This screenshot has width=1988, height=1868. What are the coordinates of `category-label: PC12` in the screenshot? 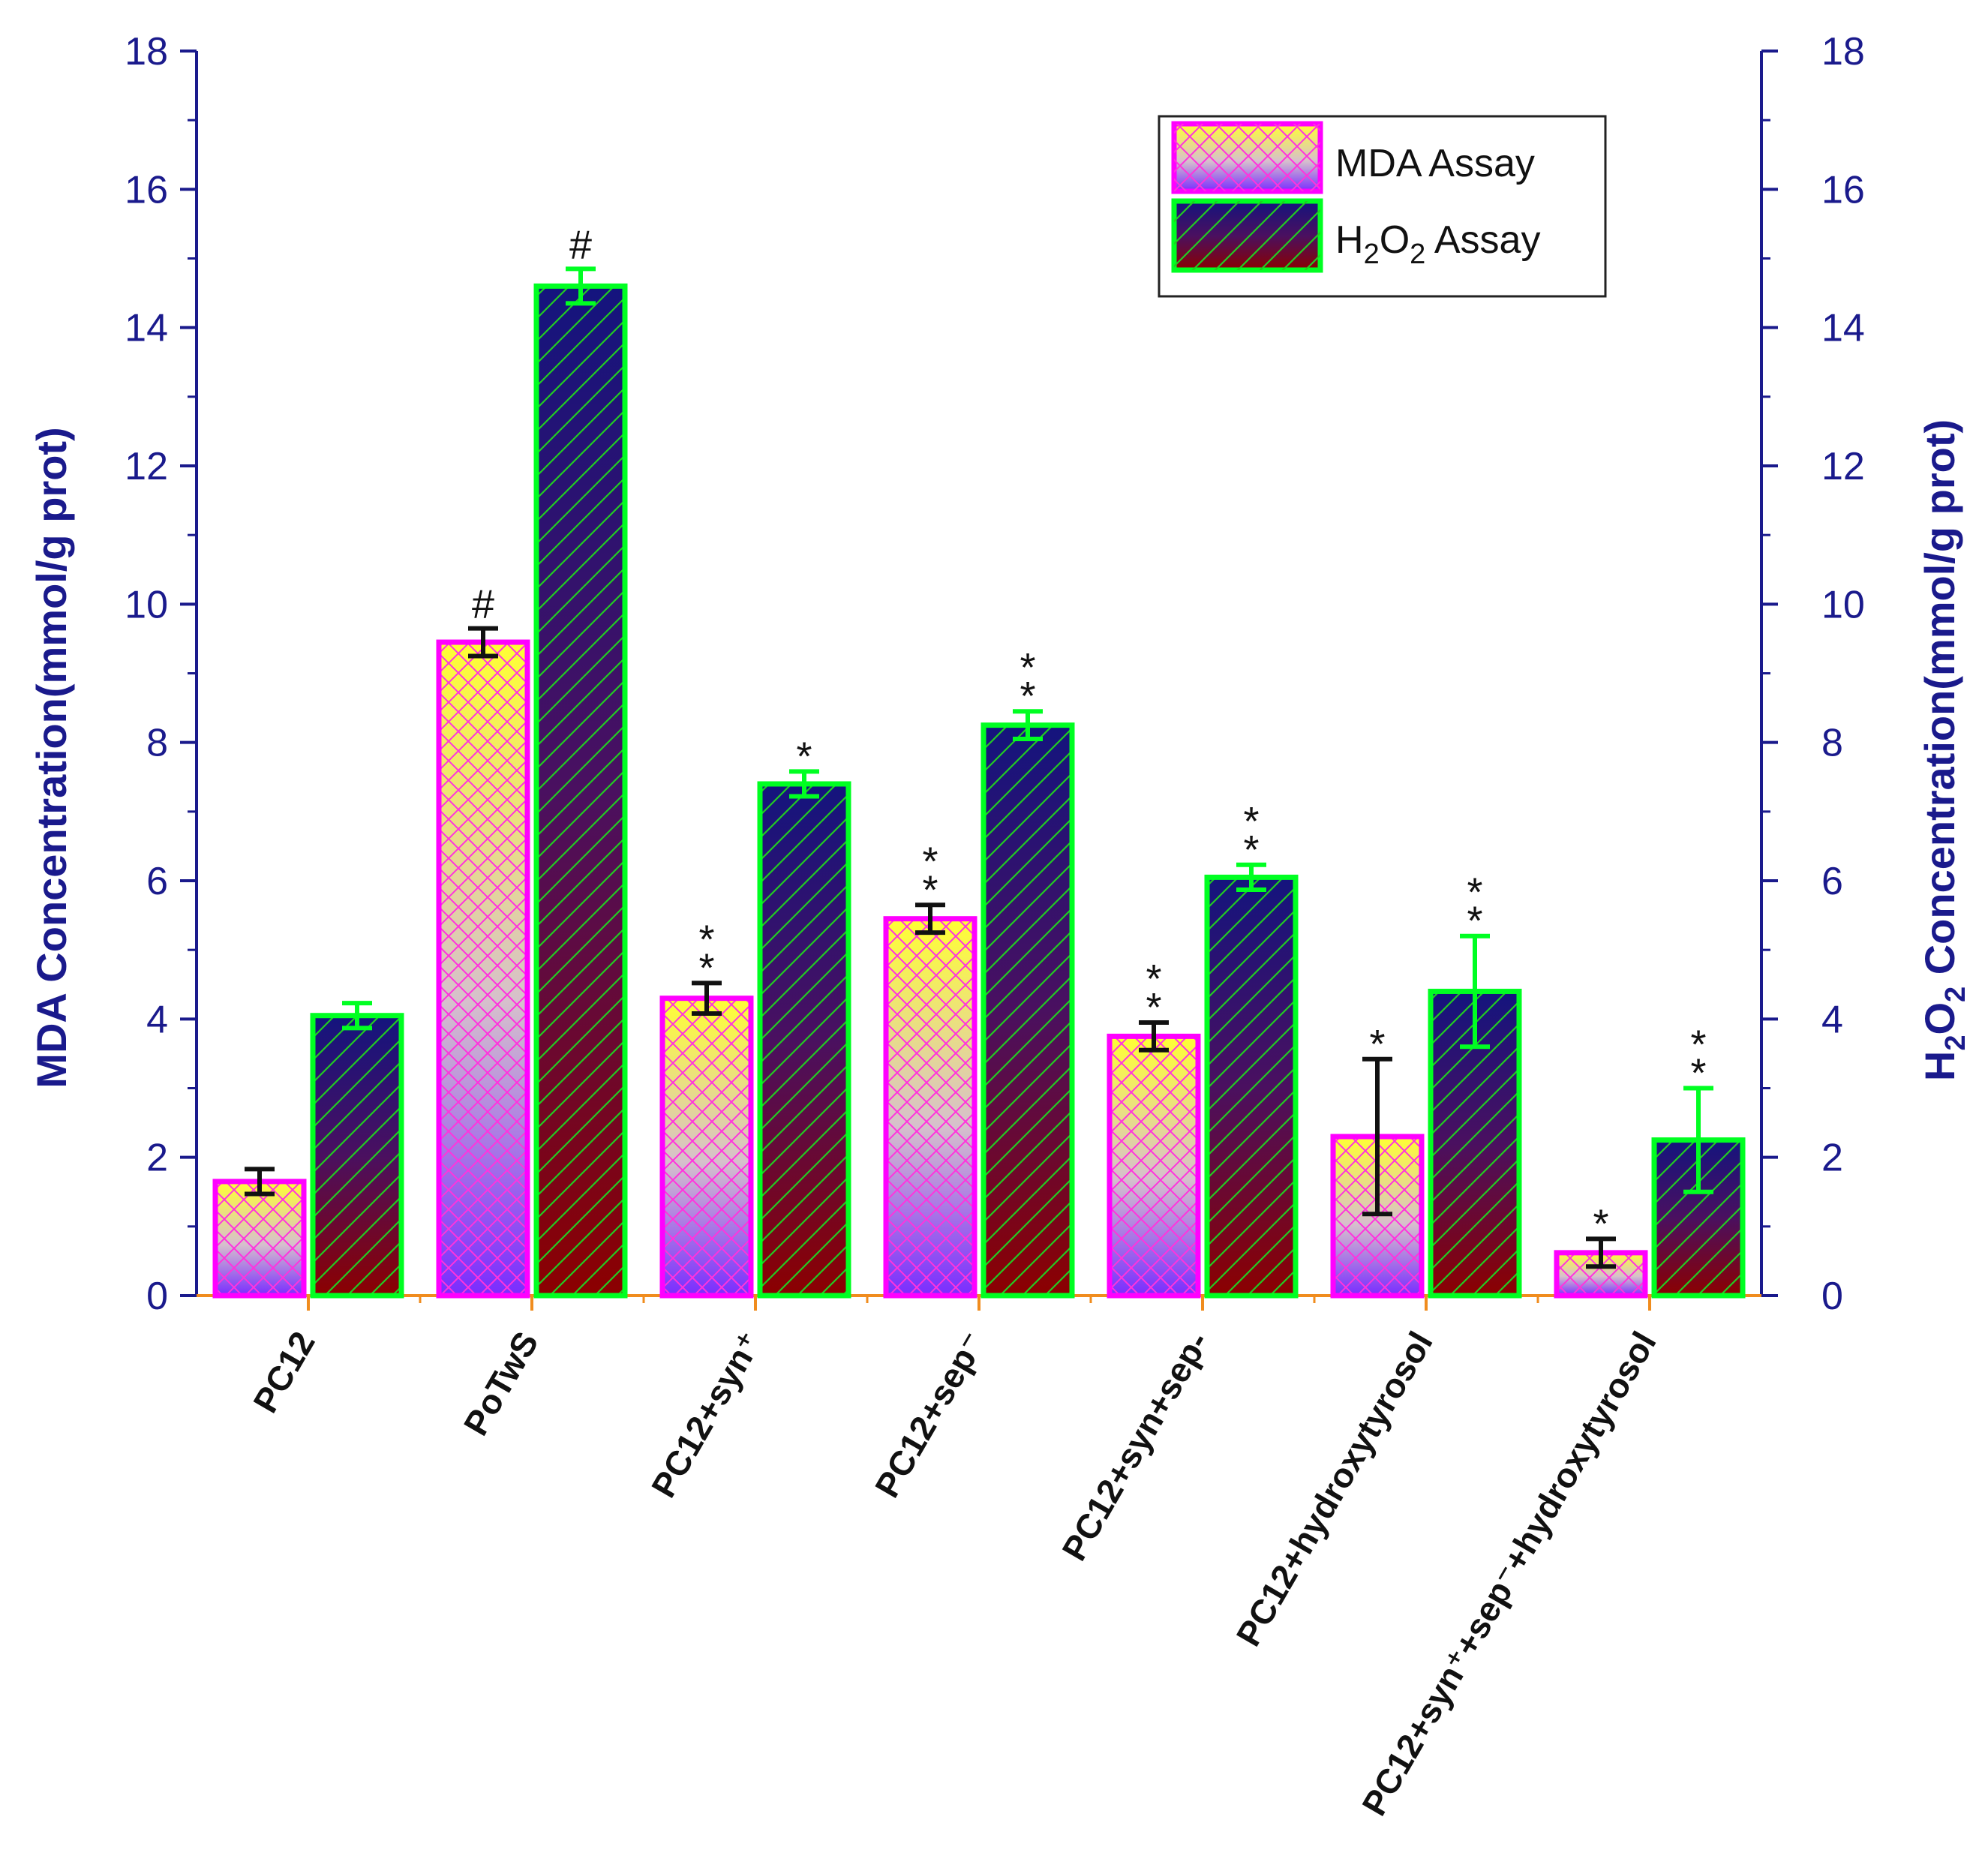 It's located at (284, 1372).